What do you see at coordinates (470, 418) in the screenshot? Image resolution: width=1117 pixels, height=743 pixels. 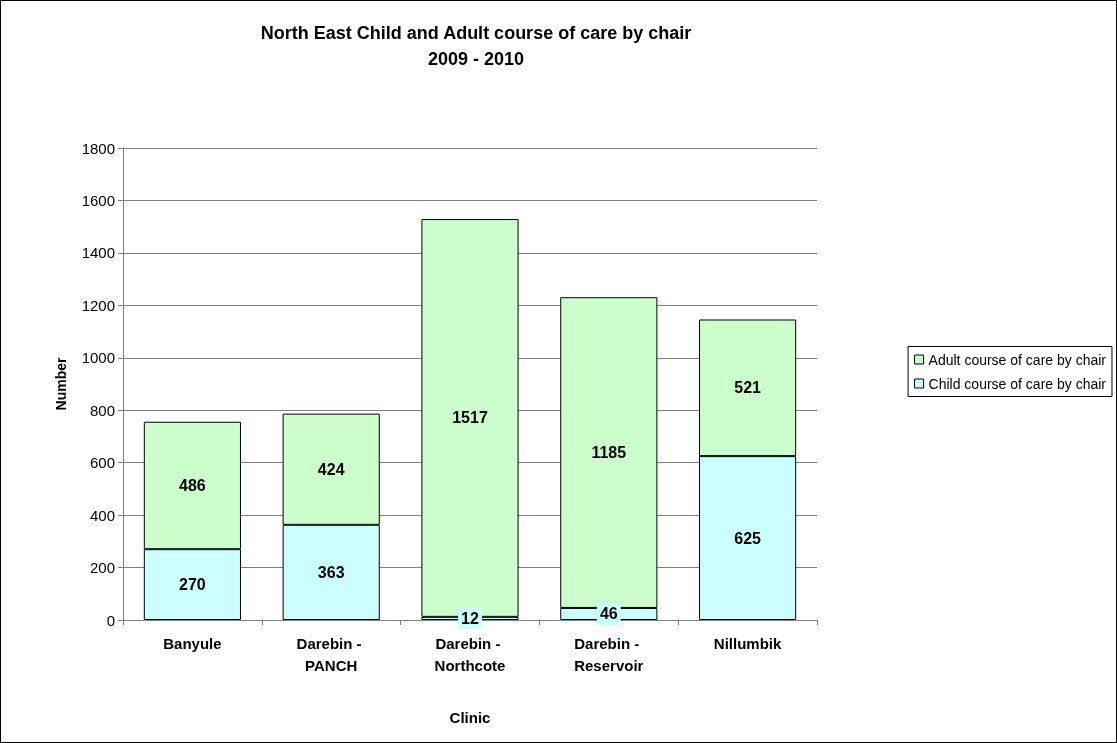 I see `data-label: 1517` at bounding box center [470, 418].